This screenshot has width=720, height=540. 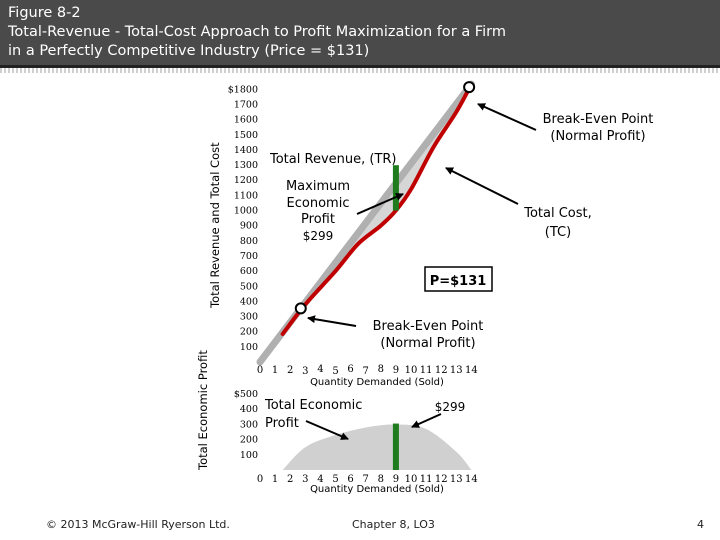 I want to click on top-y-tick-label: 1500, so click(x=246, y=135).